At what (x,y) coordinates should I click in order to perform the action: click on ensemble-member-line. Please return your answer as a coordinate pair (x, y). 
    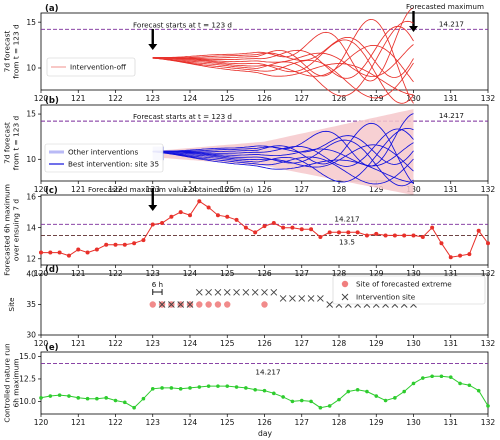
    Looking at the image, I should click on (283, 61).